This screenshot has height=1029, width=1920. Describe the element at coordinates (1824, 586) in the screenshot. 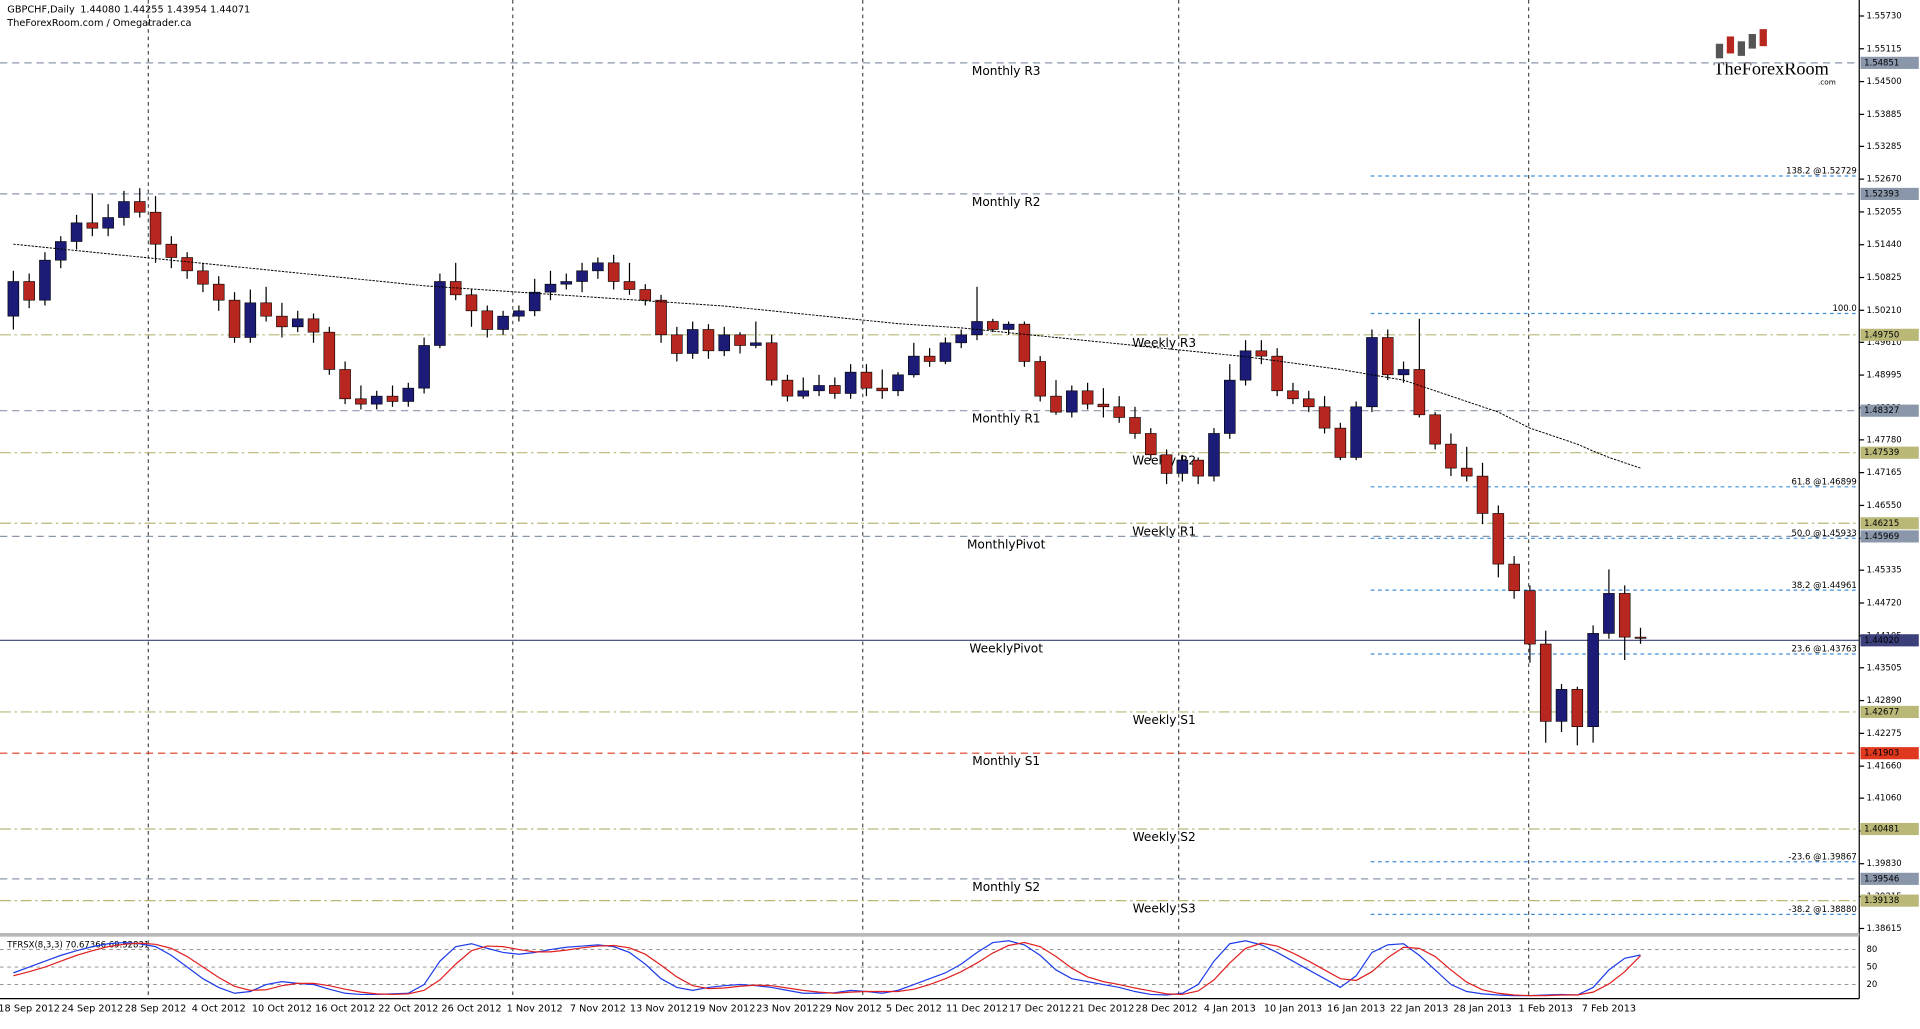

I see `fib-label: 38.2 @1.44961` at that location.